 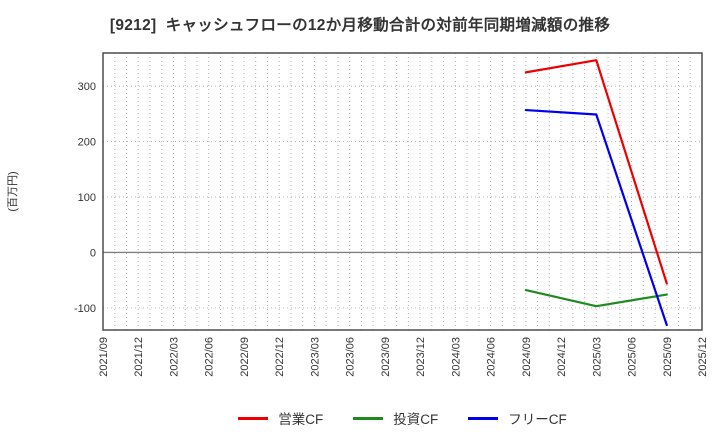 I want to click on x-tick-label: 2025/09, so click(x=668, y=357).